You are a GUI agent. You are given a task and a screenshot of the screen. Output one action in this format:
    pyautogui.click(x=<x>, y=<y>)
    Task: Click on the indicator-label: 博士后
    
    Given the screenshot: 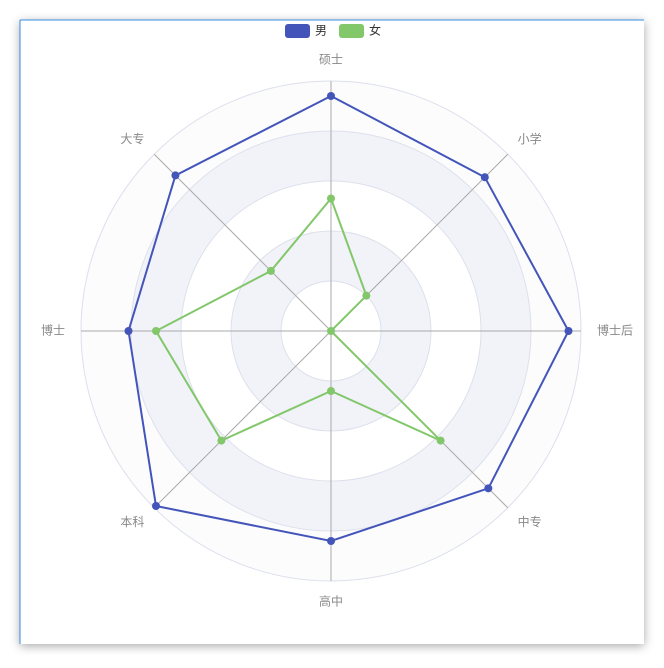 What is the action you would take?
    pyautogui.click(x=615, y=330)
    